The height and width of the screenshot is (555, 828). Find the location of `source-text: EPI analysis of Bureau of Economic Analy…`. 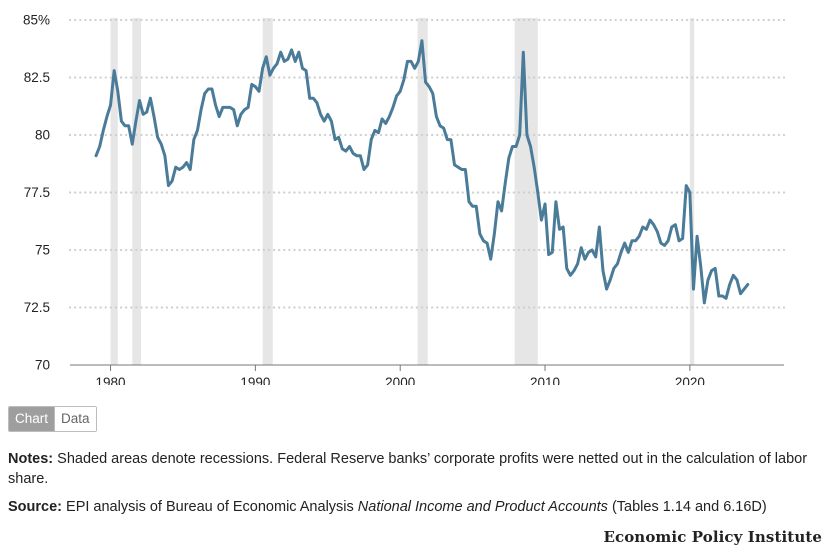

source-text: EPI analysis of Bureau of Economic Analy… is located at coordinates (210, 507).